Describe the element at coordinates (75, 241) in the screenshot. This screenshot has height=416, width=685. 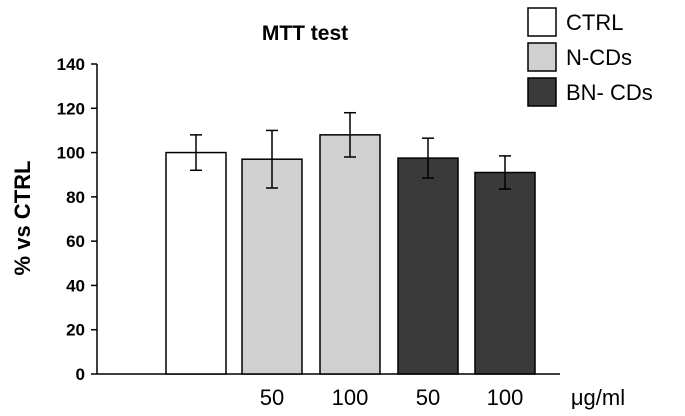
I see `y-tick-label: 60` at that location.